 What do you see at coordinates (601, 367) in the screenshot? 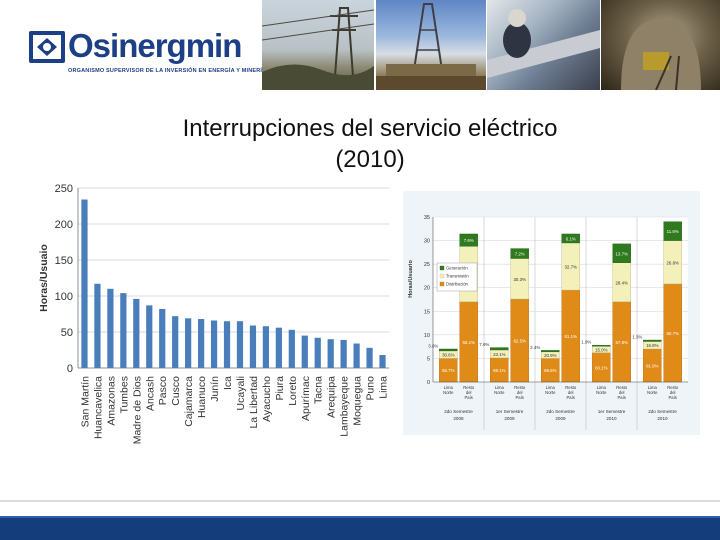
I see `segment-data-label: 83.1%` at bounding box center [601, 367].